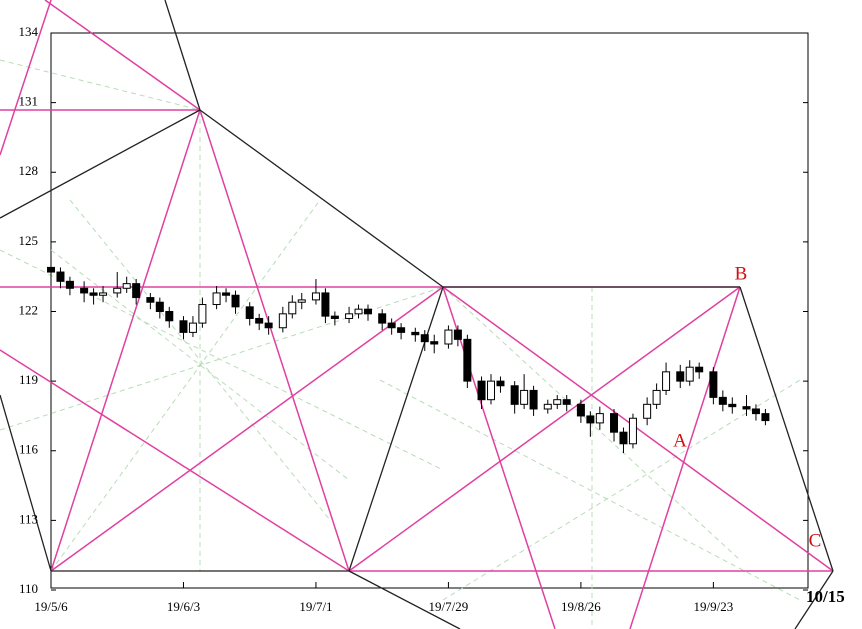 The height and width of the screenshot is (629, 862). I want to click on y-tick-label: 128, so click(29, 170).